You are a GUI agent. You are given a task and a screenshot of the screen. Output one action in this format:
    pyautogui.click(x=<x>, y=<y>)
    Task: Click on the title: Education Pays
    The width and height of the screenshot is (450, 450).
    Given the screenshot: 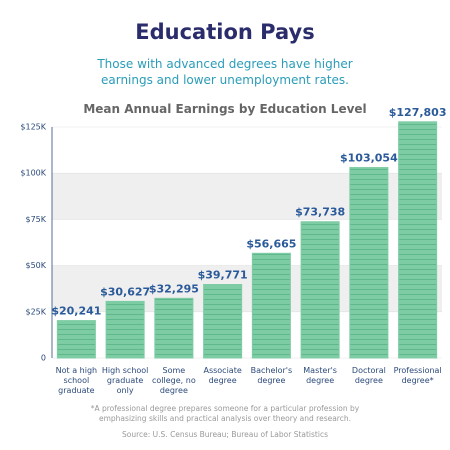 What is the action you would take?
    pyautogui.click(x=225, y=32)
    